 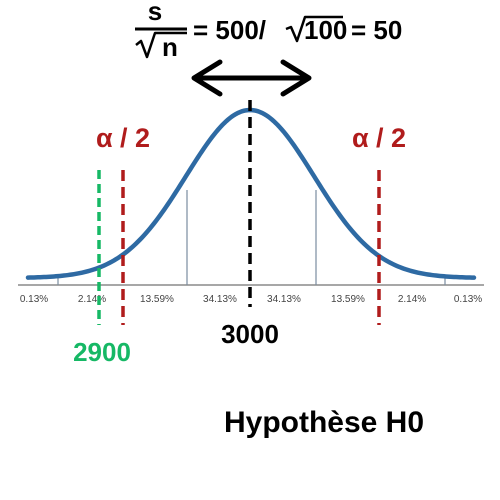 I want to click on formula-root-content: 100, so click(x=325, y=30).